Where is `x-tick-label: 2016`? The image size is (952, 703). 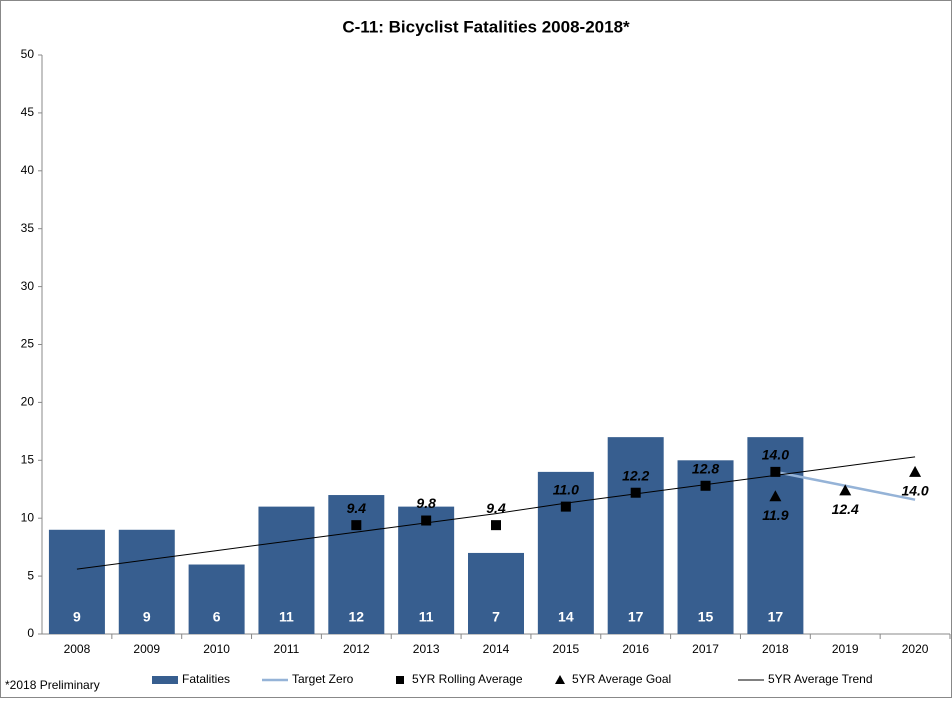 x-tick-label: 2016 is located at coordinates (635, 649).